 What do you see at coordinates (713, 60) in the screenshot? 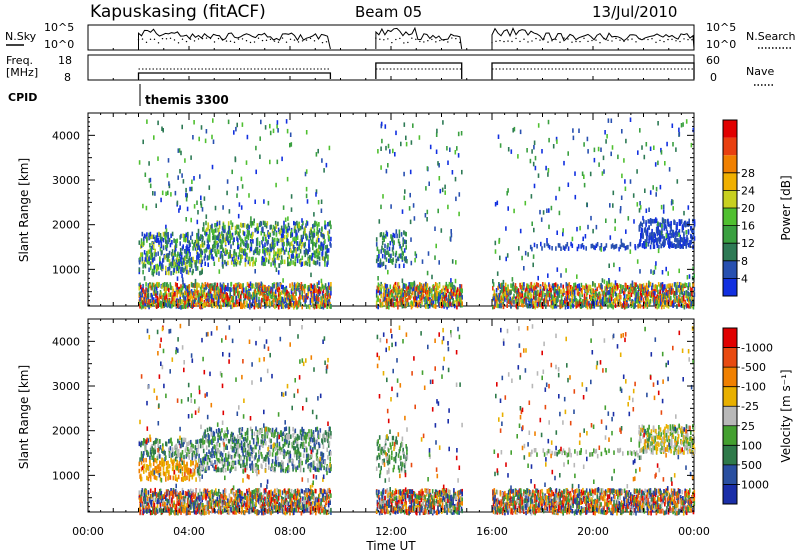
I see `nave-tick-high: 60` at bounding box center [713, 60].